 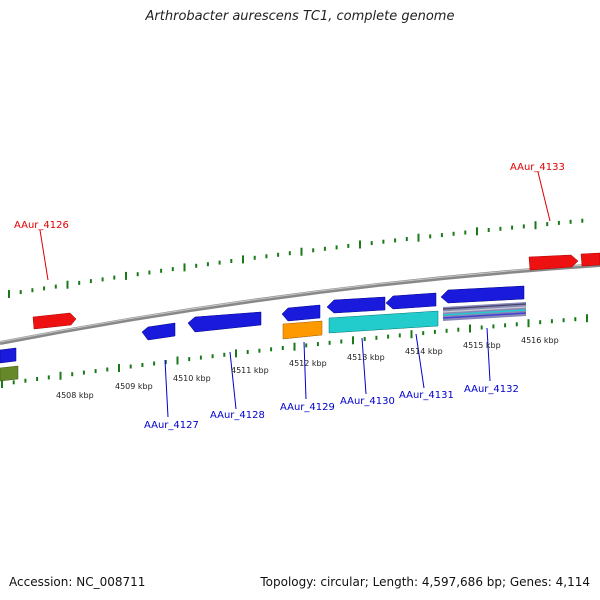 What do you see at coordinates (424, 351) in the screenshot?
I see `scale-label-4514: 4514 kbp` at bounding box center [424, 351].